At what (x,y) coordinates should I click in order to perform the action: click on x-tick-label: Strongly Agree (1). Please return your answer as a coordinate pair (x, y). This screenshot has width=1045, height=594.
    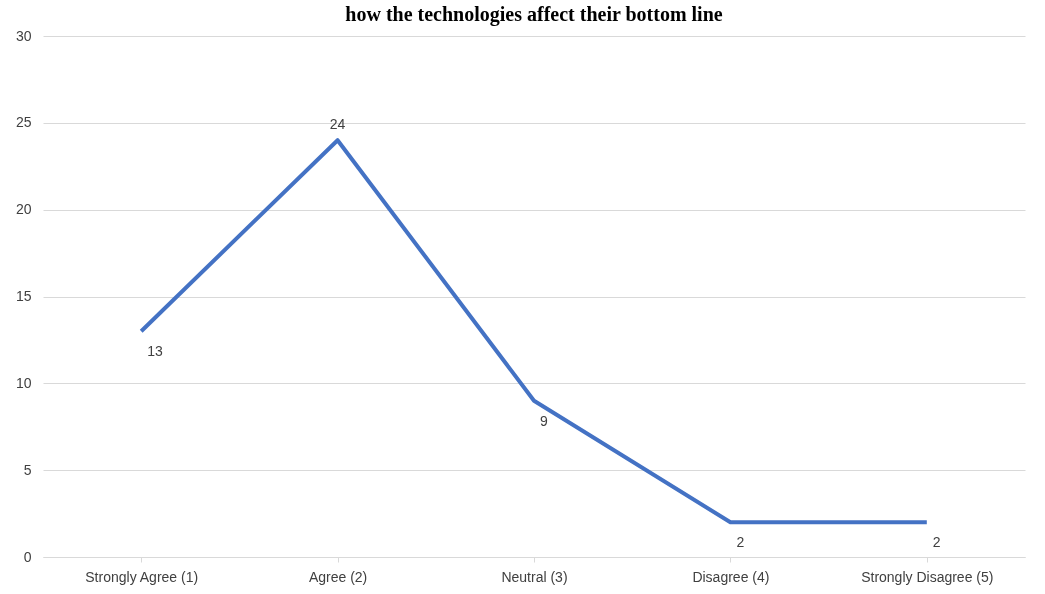
    Looking at the image, I should click on (142, 576).